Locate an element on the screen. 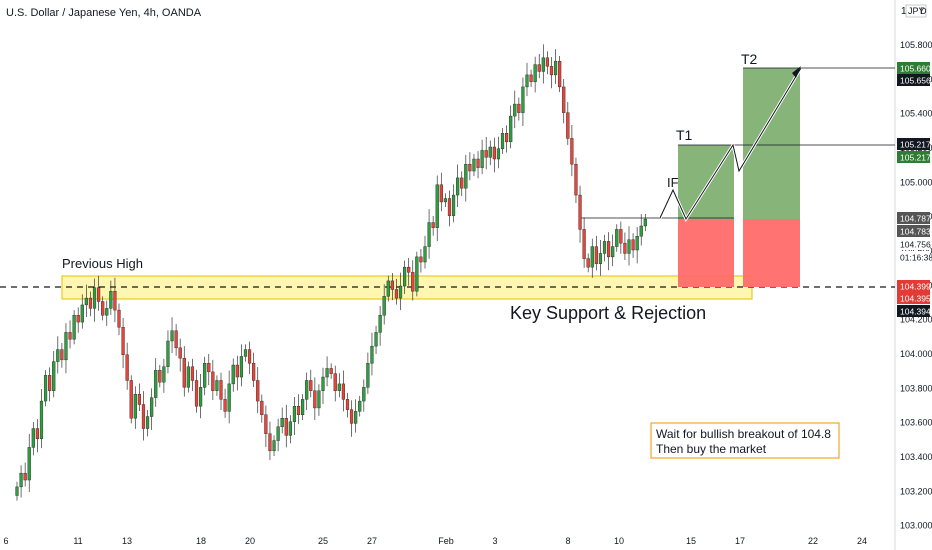 This screenshot has width=932, height=550. price-tag: 104.787 is located at coordinates (914, 218).